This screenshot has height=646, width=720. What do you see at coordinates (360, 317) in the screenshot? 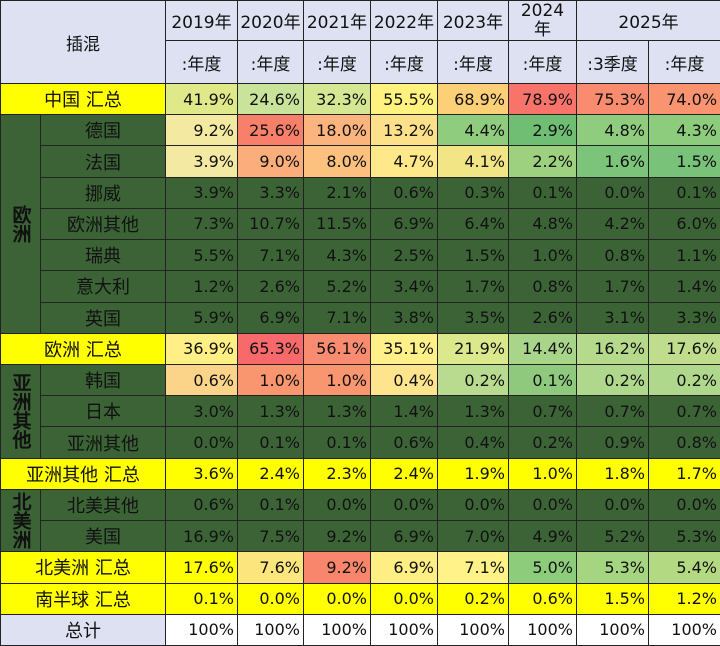
I see `country-row: 英国 5.9% 6.9% 7.1% 3.8% 3.5% 2.6% 3.1% 3.3%` at bounding box center [360, 317].